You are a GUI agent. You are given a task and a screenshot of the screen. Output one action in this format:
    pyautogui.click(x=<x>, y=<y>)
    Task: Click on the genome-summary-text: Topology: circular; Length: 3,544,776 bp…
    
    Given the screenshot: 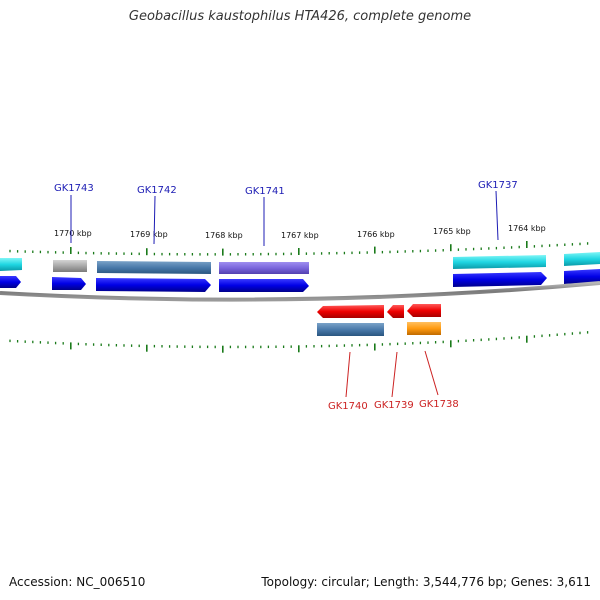 What is the action you would take?
    pyautogui.click(x=426, y=582)
    